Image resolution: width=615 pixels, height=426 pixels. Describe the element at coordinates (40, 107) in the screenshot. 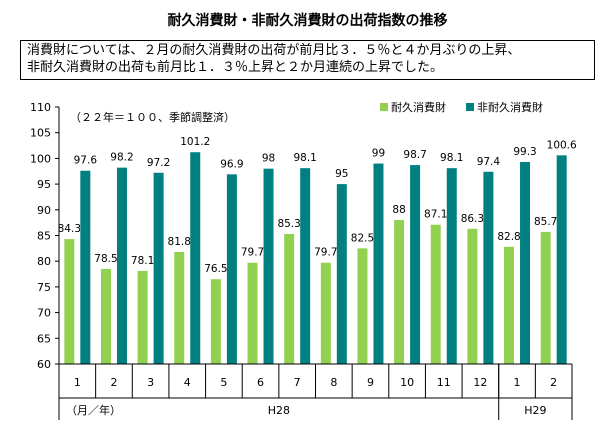

I see `y-tick-label: 110` at that location.